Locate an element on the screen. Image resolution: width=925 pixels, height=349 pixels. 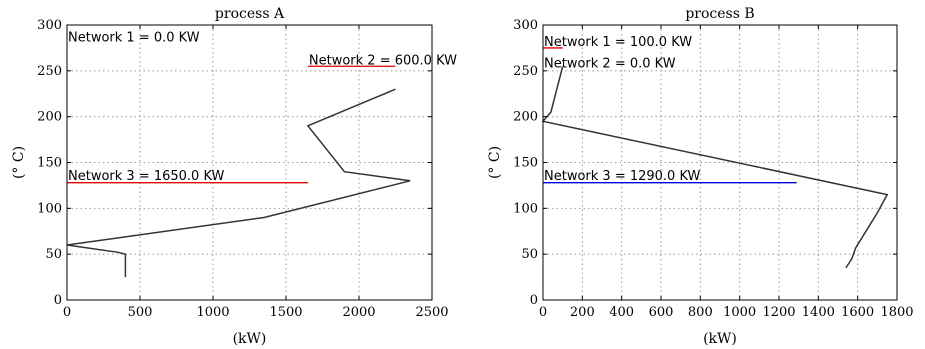
x-tick-label: 800 is located at coordinates (700, 312).